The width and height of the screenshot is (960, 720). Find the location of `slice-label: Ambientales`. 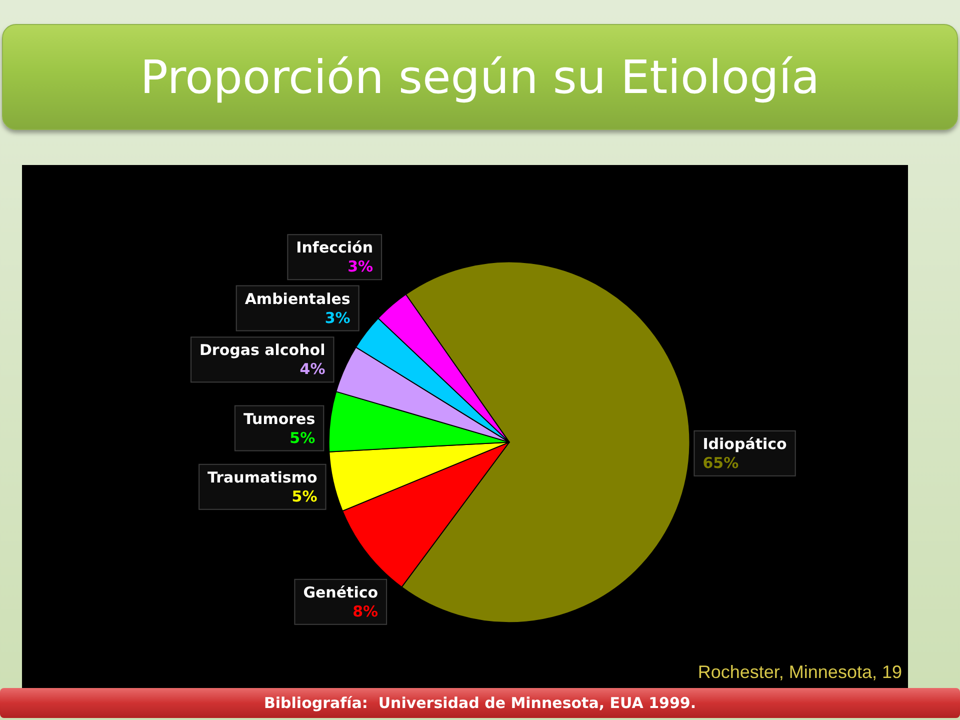

slice-label: Ambientales is located at coordinates (297, 299).